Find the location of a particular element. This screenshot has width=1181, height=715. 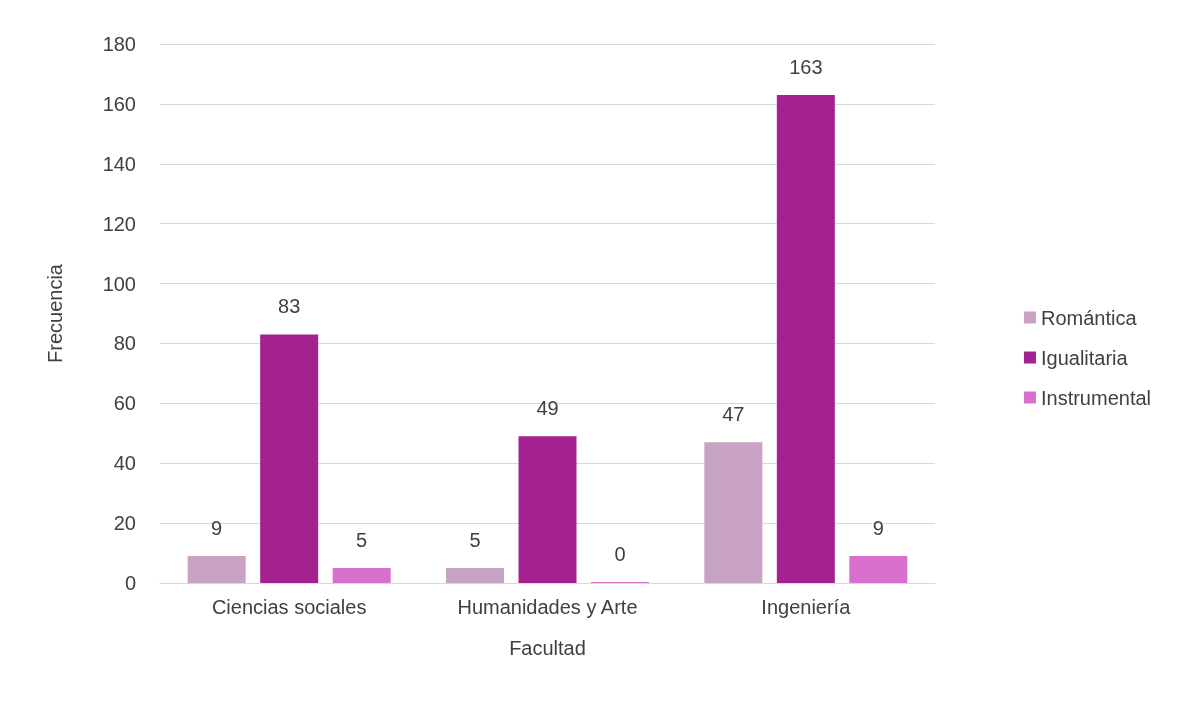

legend-label: Instrumental is located at coordinates (1096, 397).